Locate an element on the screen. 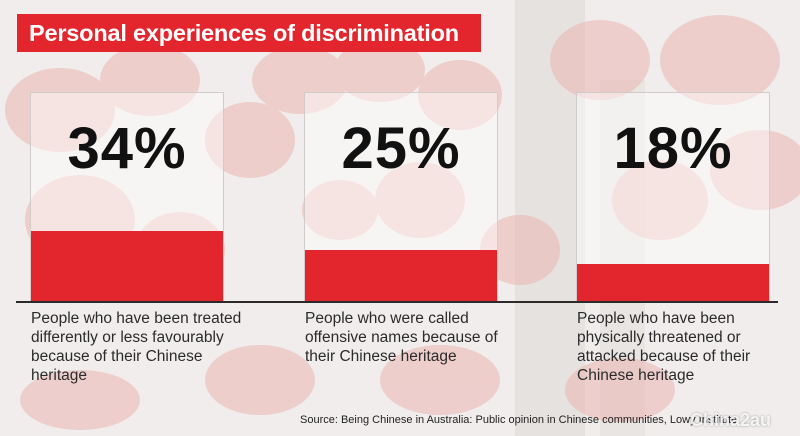 Image resolution: width=800 pixels, height=436 pixels. baseline-axis is located at coordinates (397, 302).